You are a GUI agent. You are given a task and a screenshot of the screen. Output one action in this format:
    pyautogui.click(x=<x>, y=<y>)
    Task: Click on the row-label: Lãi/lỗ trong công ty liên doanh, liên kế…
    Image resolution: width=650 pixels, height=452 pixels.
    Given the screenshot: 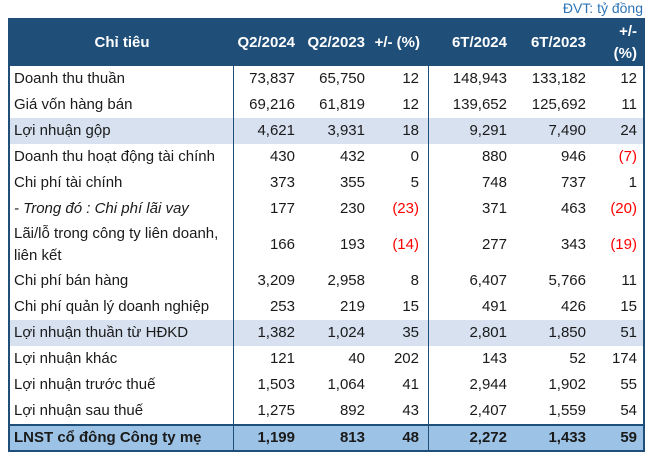 What is the action you would take?
    pyautogui.click(x=122, y=245)
    